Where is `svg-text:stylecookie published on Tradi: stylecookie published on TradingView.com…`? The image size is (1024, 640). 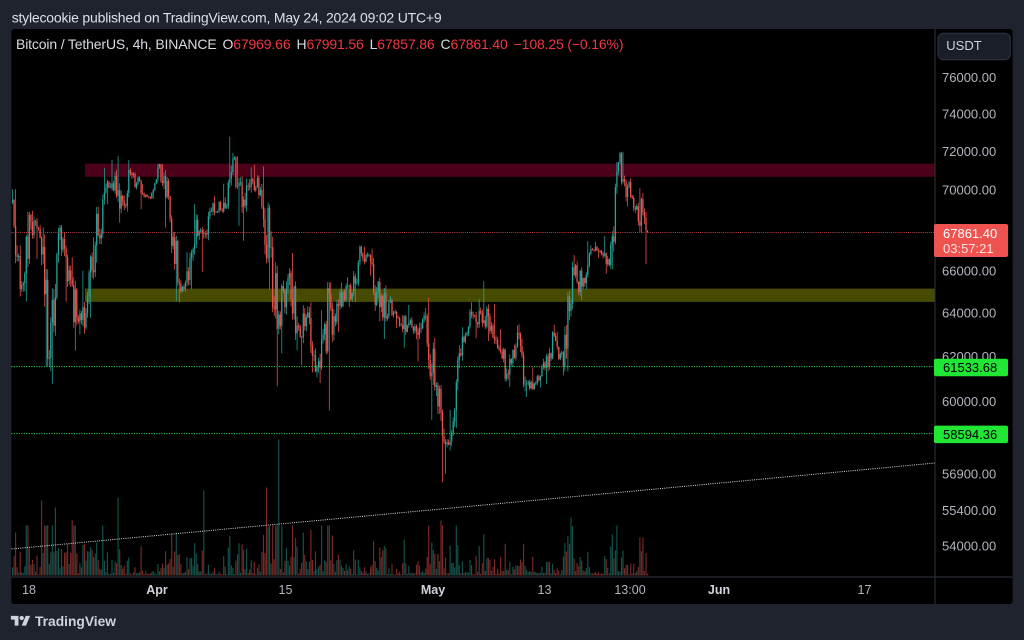 svg-text:stylecookie published on Tradi: stylecookie published on TradingView.com… is located at coordinates (227, 17).